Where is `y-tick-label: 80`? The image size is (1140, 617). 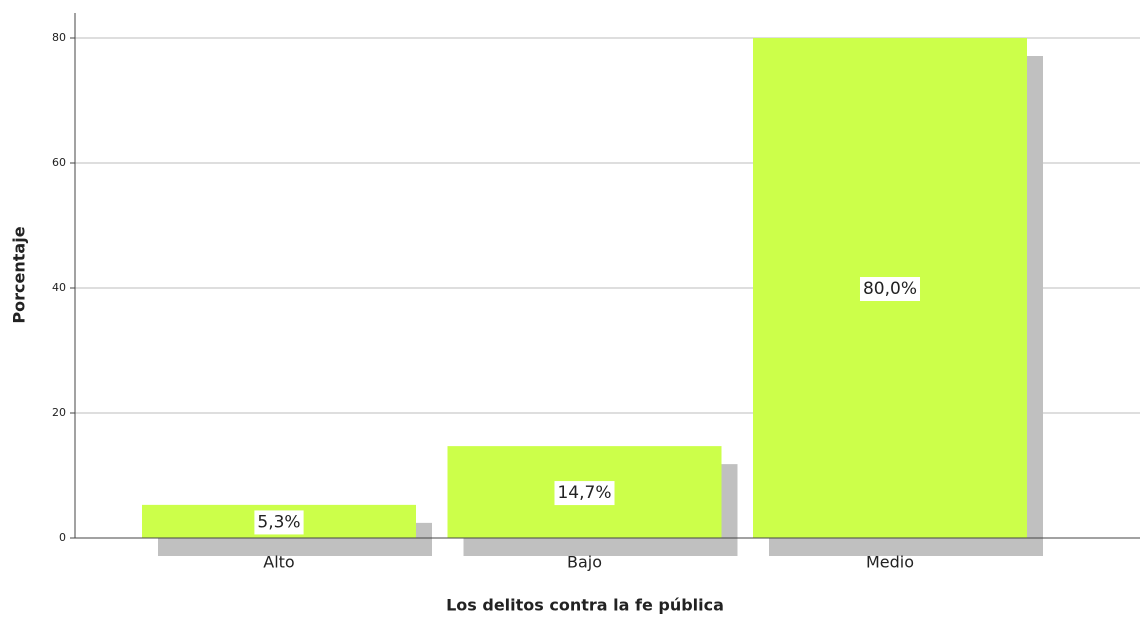
y-tick-label: 80 is located at coordinates (59, 37).